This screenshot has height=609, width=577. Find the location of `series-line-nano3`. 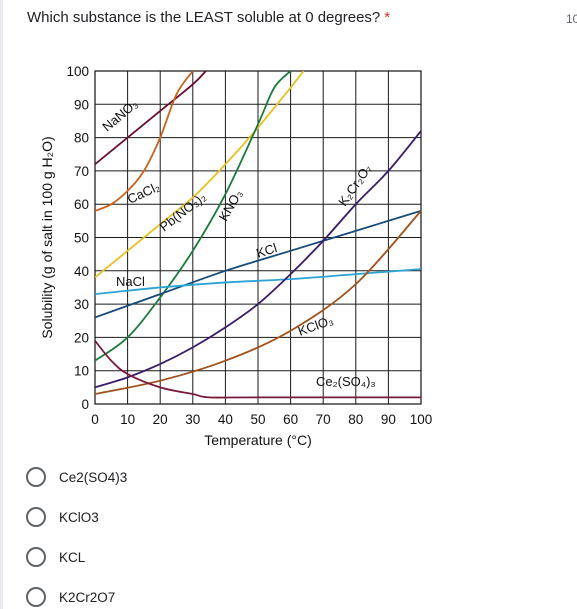

series-line-nano3 is located at coordinates (151, 118).